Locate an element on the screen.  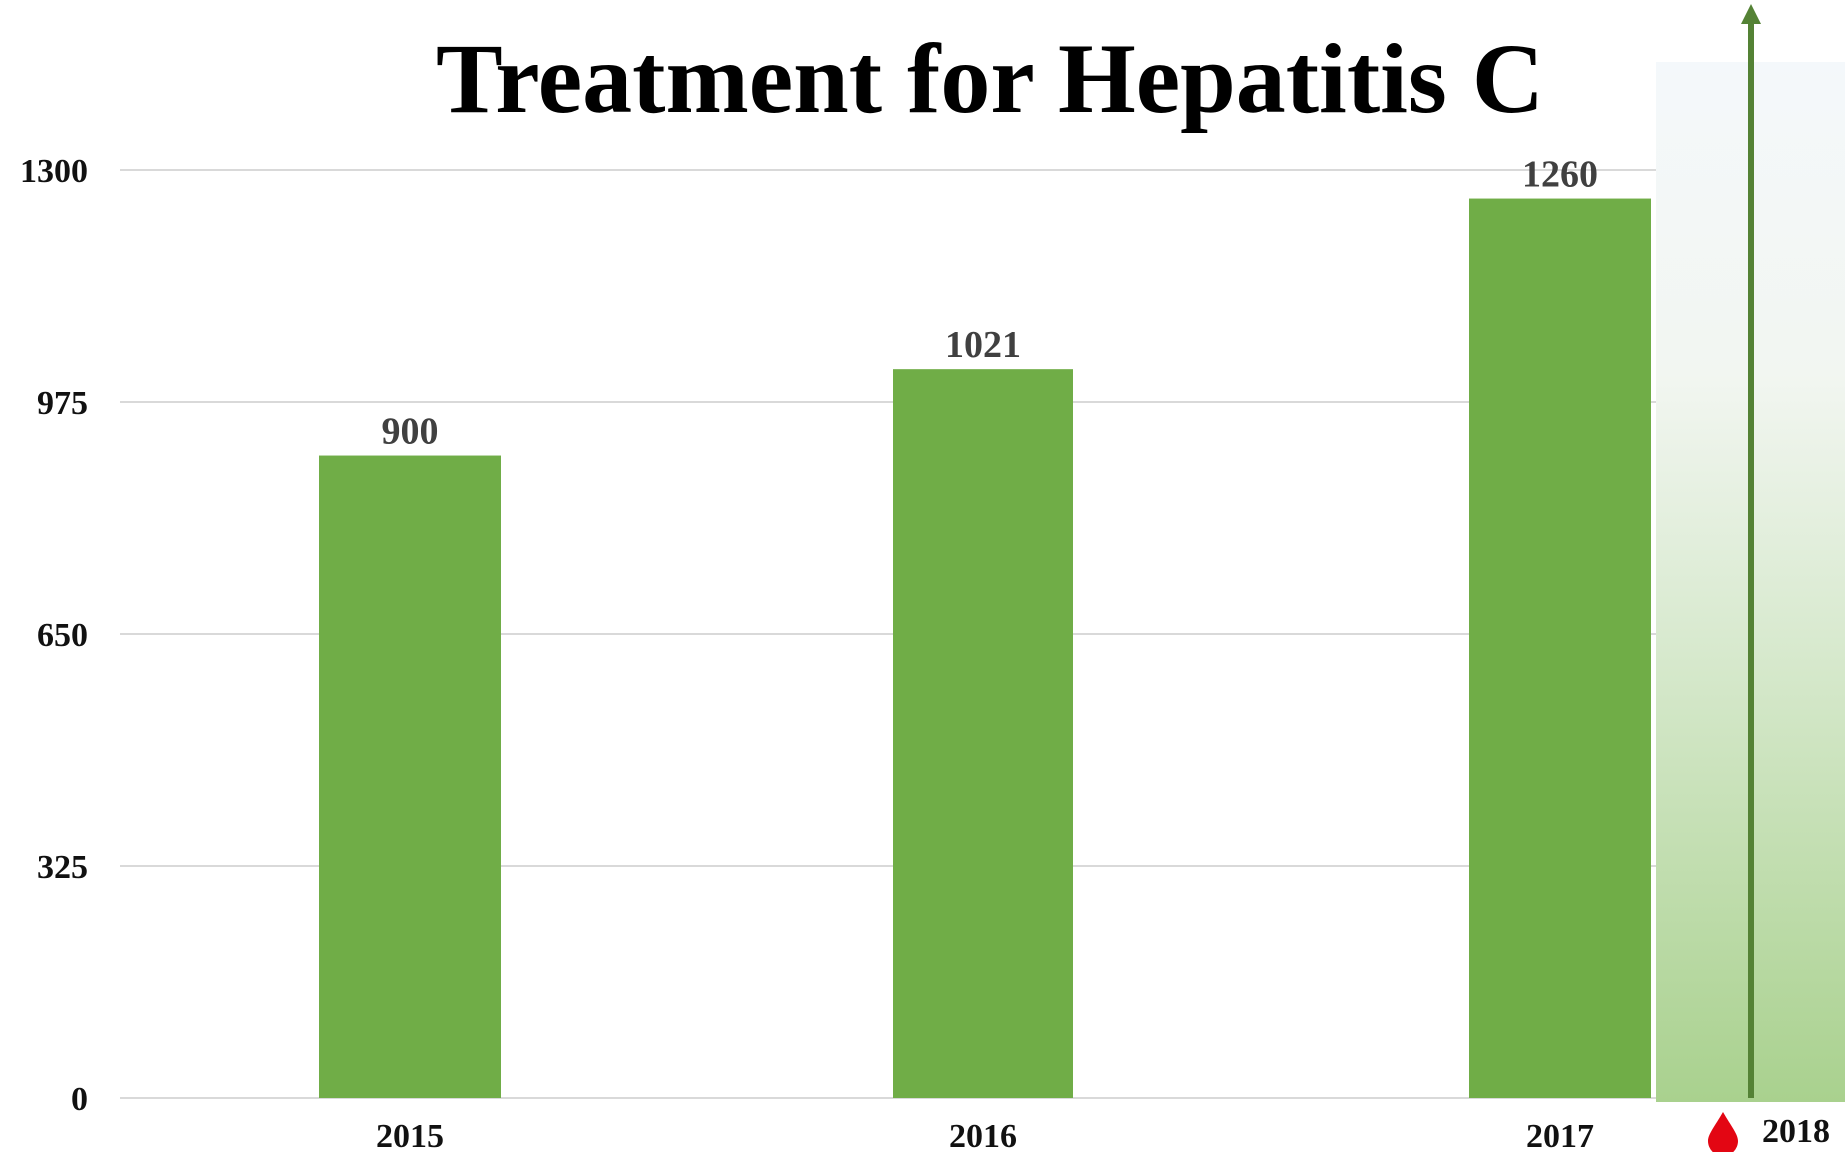
y-axis-tick-labels: 0 325 650 975 1300 is located at coordinates (54, 635).